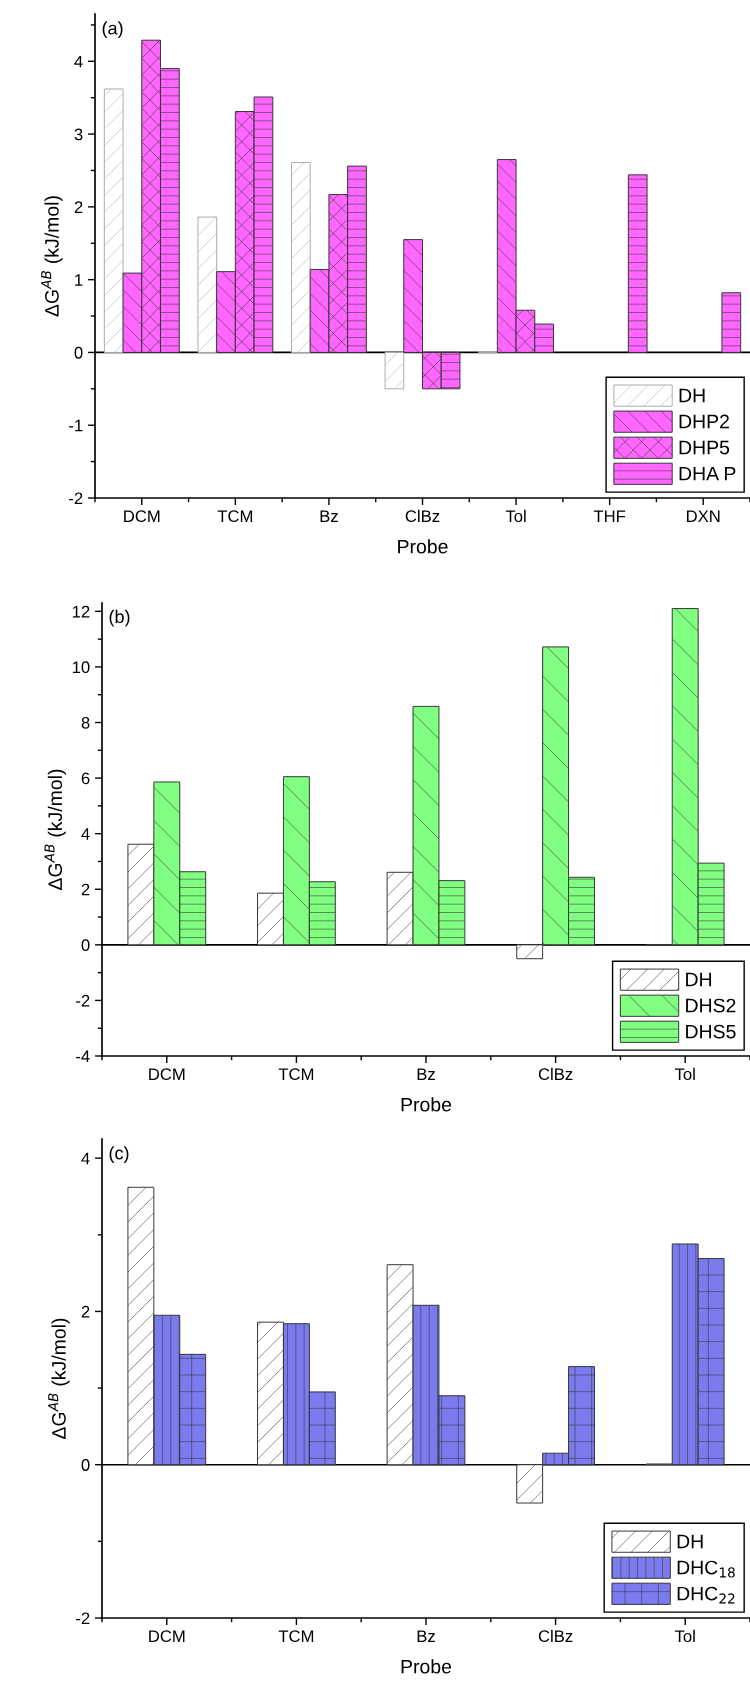 The width and height of the screenshot is (750, 1693). What do you see at coordinates (119, 1155) in the screenshot?
I see `chart-title: (c)` at bounding box center [119, 1155].